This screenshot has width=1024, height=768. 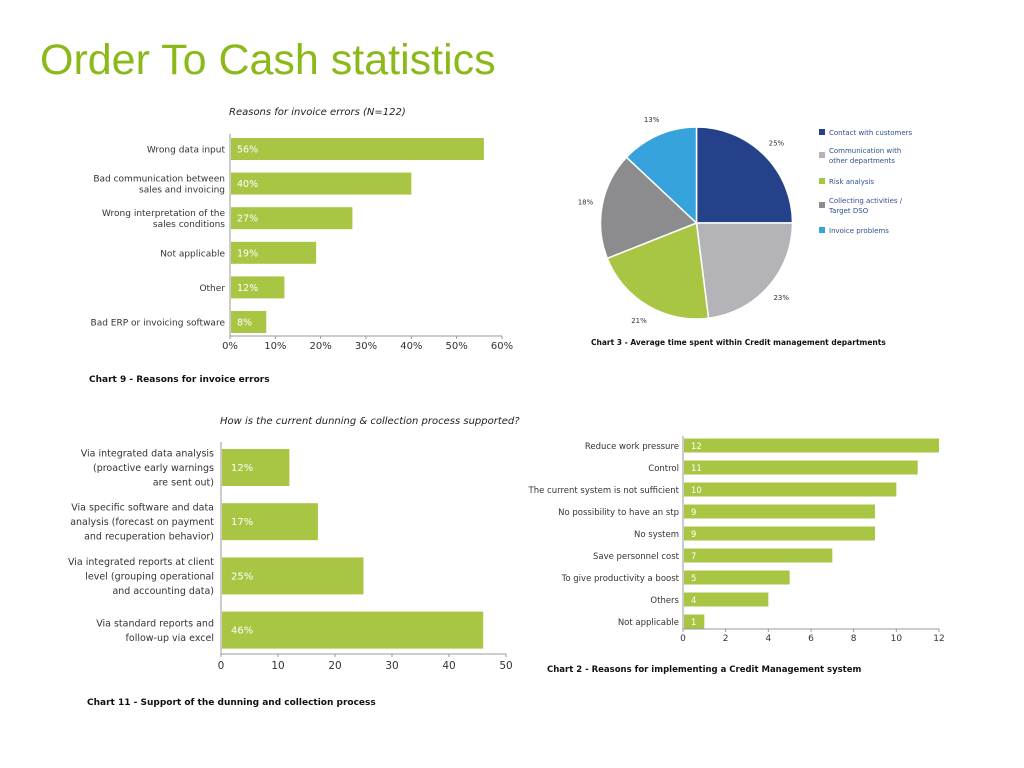 I want to click on category-label: sales conditions, so click(x=189, y=225).